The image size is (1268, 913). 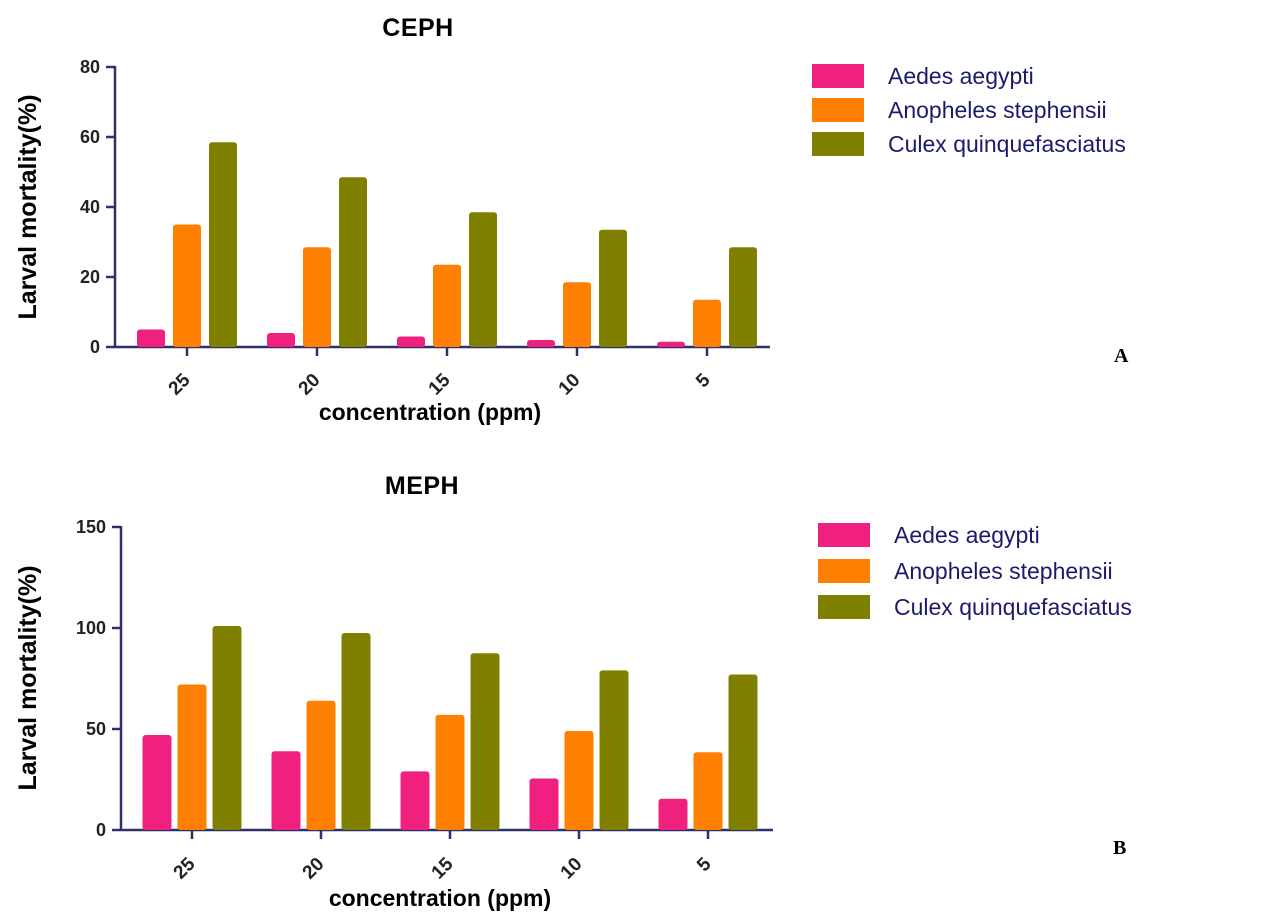 I want to click on y-tick-label: 40, so click(x=90, y=207).